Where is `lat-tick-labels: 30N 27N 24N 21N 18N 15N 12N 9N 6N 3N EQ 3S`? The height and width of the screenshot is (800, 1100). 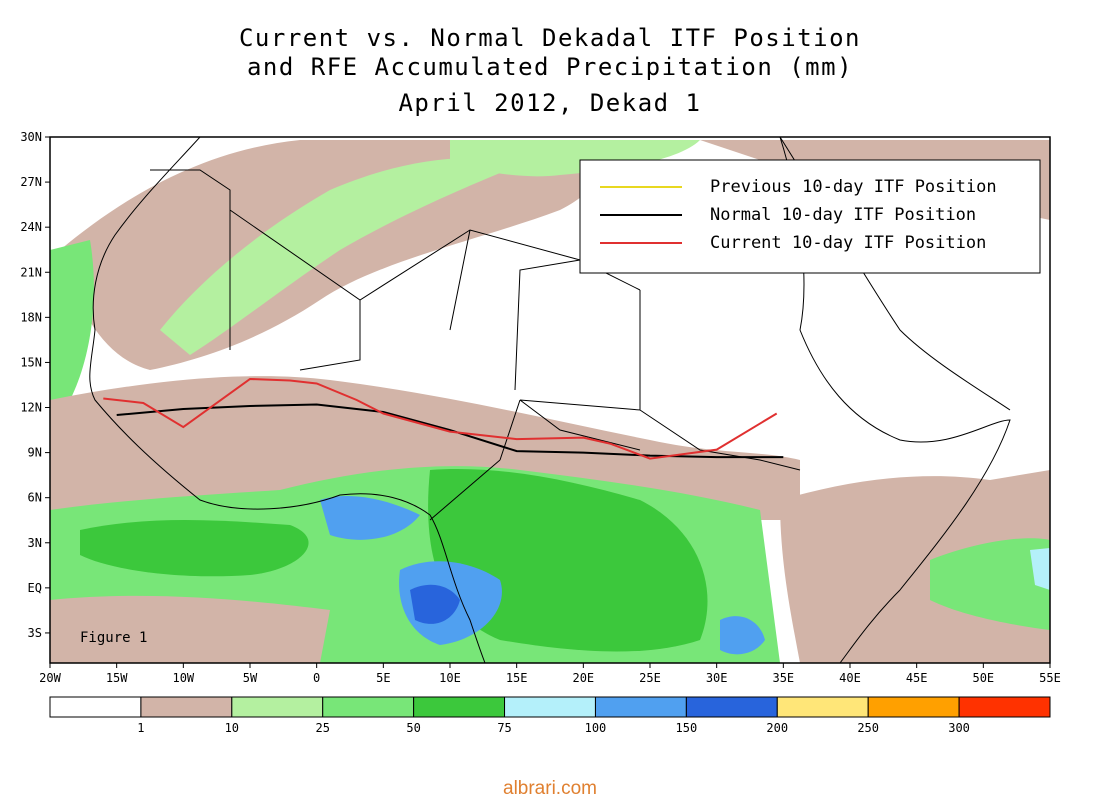
lat-tick-labels: 30N 27N 24N 21N 18N 15N 12N 9N 6N 3N EQ 3S is located at coordinates (35, 385).